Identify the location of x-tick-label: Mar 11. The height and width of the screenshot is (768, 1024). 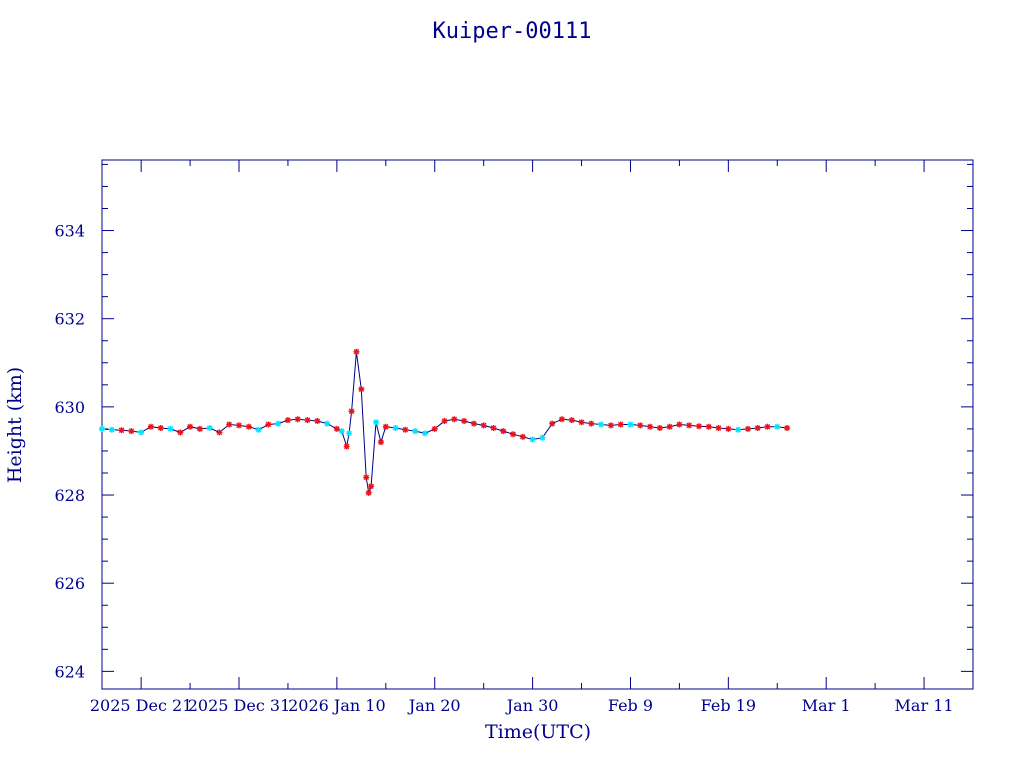
(924, 705).